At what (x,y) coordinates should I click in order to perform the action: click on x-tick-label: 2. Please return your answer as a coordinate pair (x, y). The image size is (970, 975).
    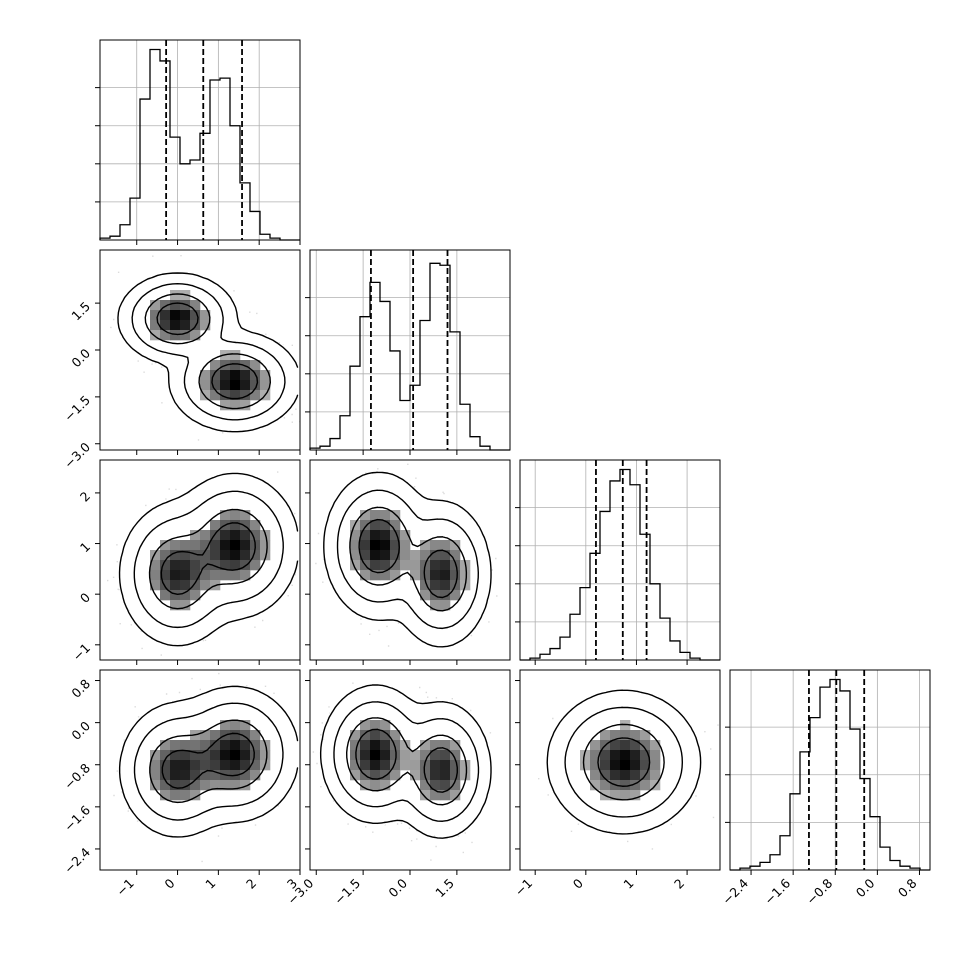
    Looking at the image, I should click on (679, 884).